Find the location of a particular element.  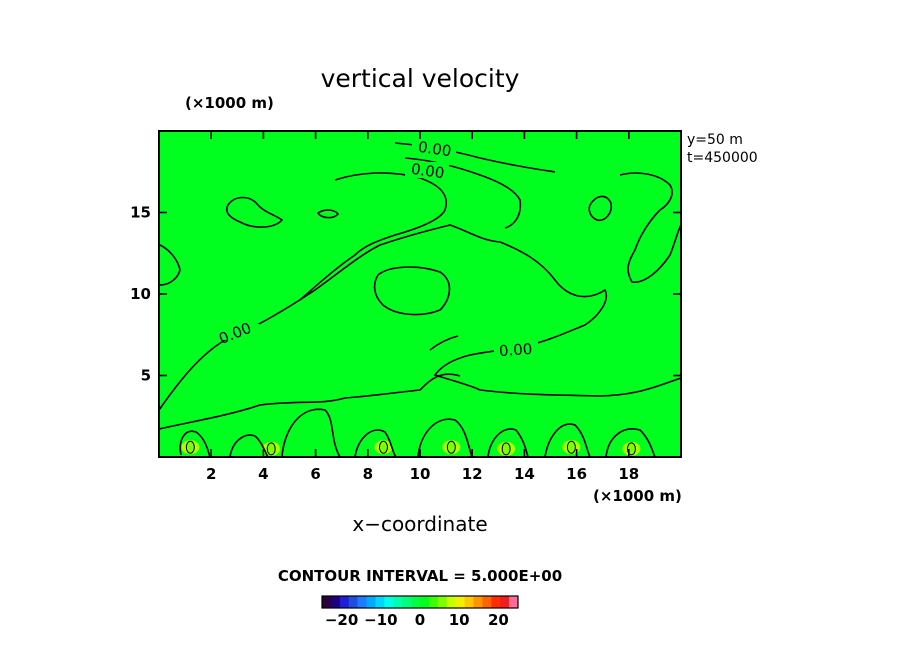

x-tick-label: 14 is located at coordinates (524, 474).